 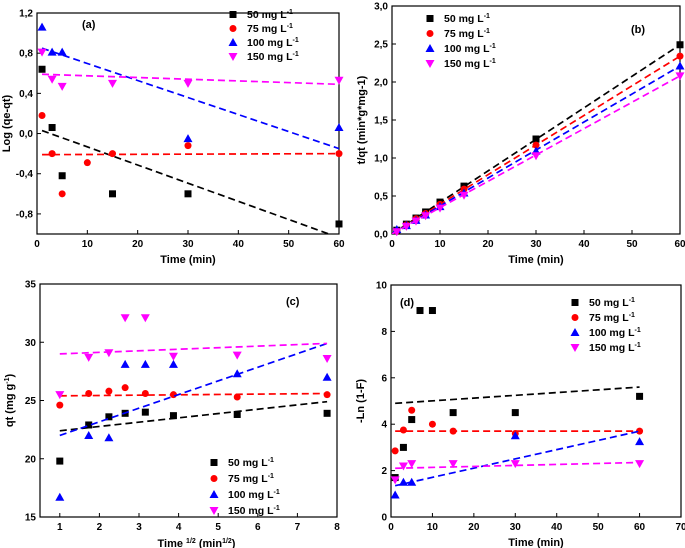 I want to click on y-tick-label: 0,4, so click(x=26, y=94).